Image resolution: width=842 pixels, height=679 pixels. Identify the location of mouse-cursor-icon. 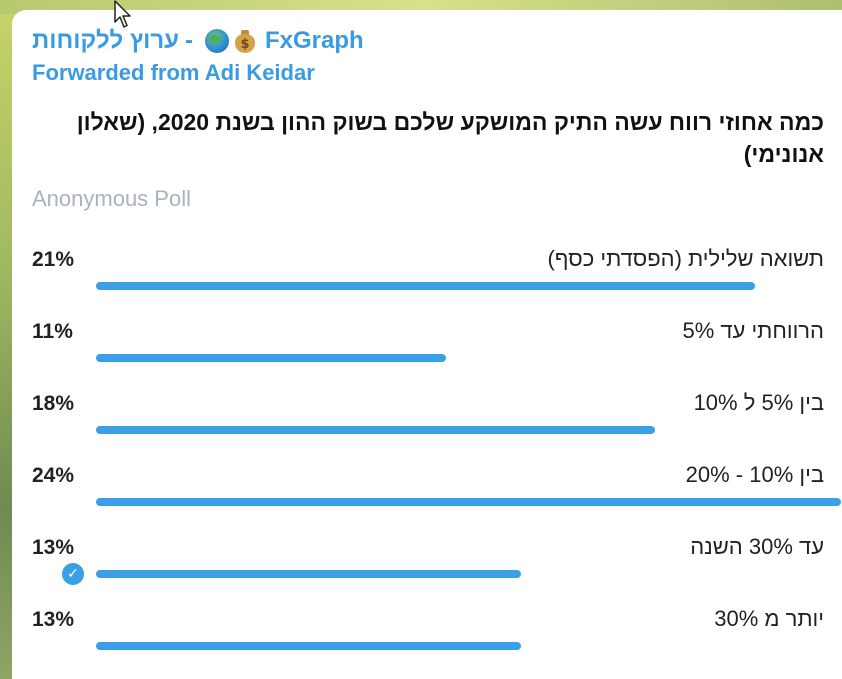
(122, 14).